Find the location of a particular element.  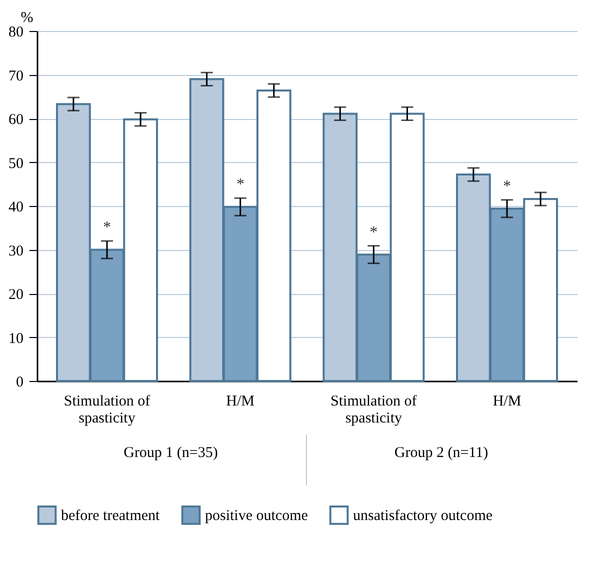

y-tick-label: 50 is located at coordinates (16, 164).